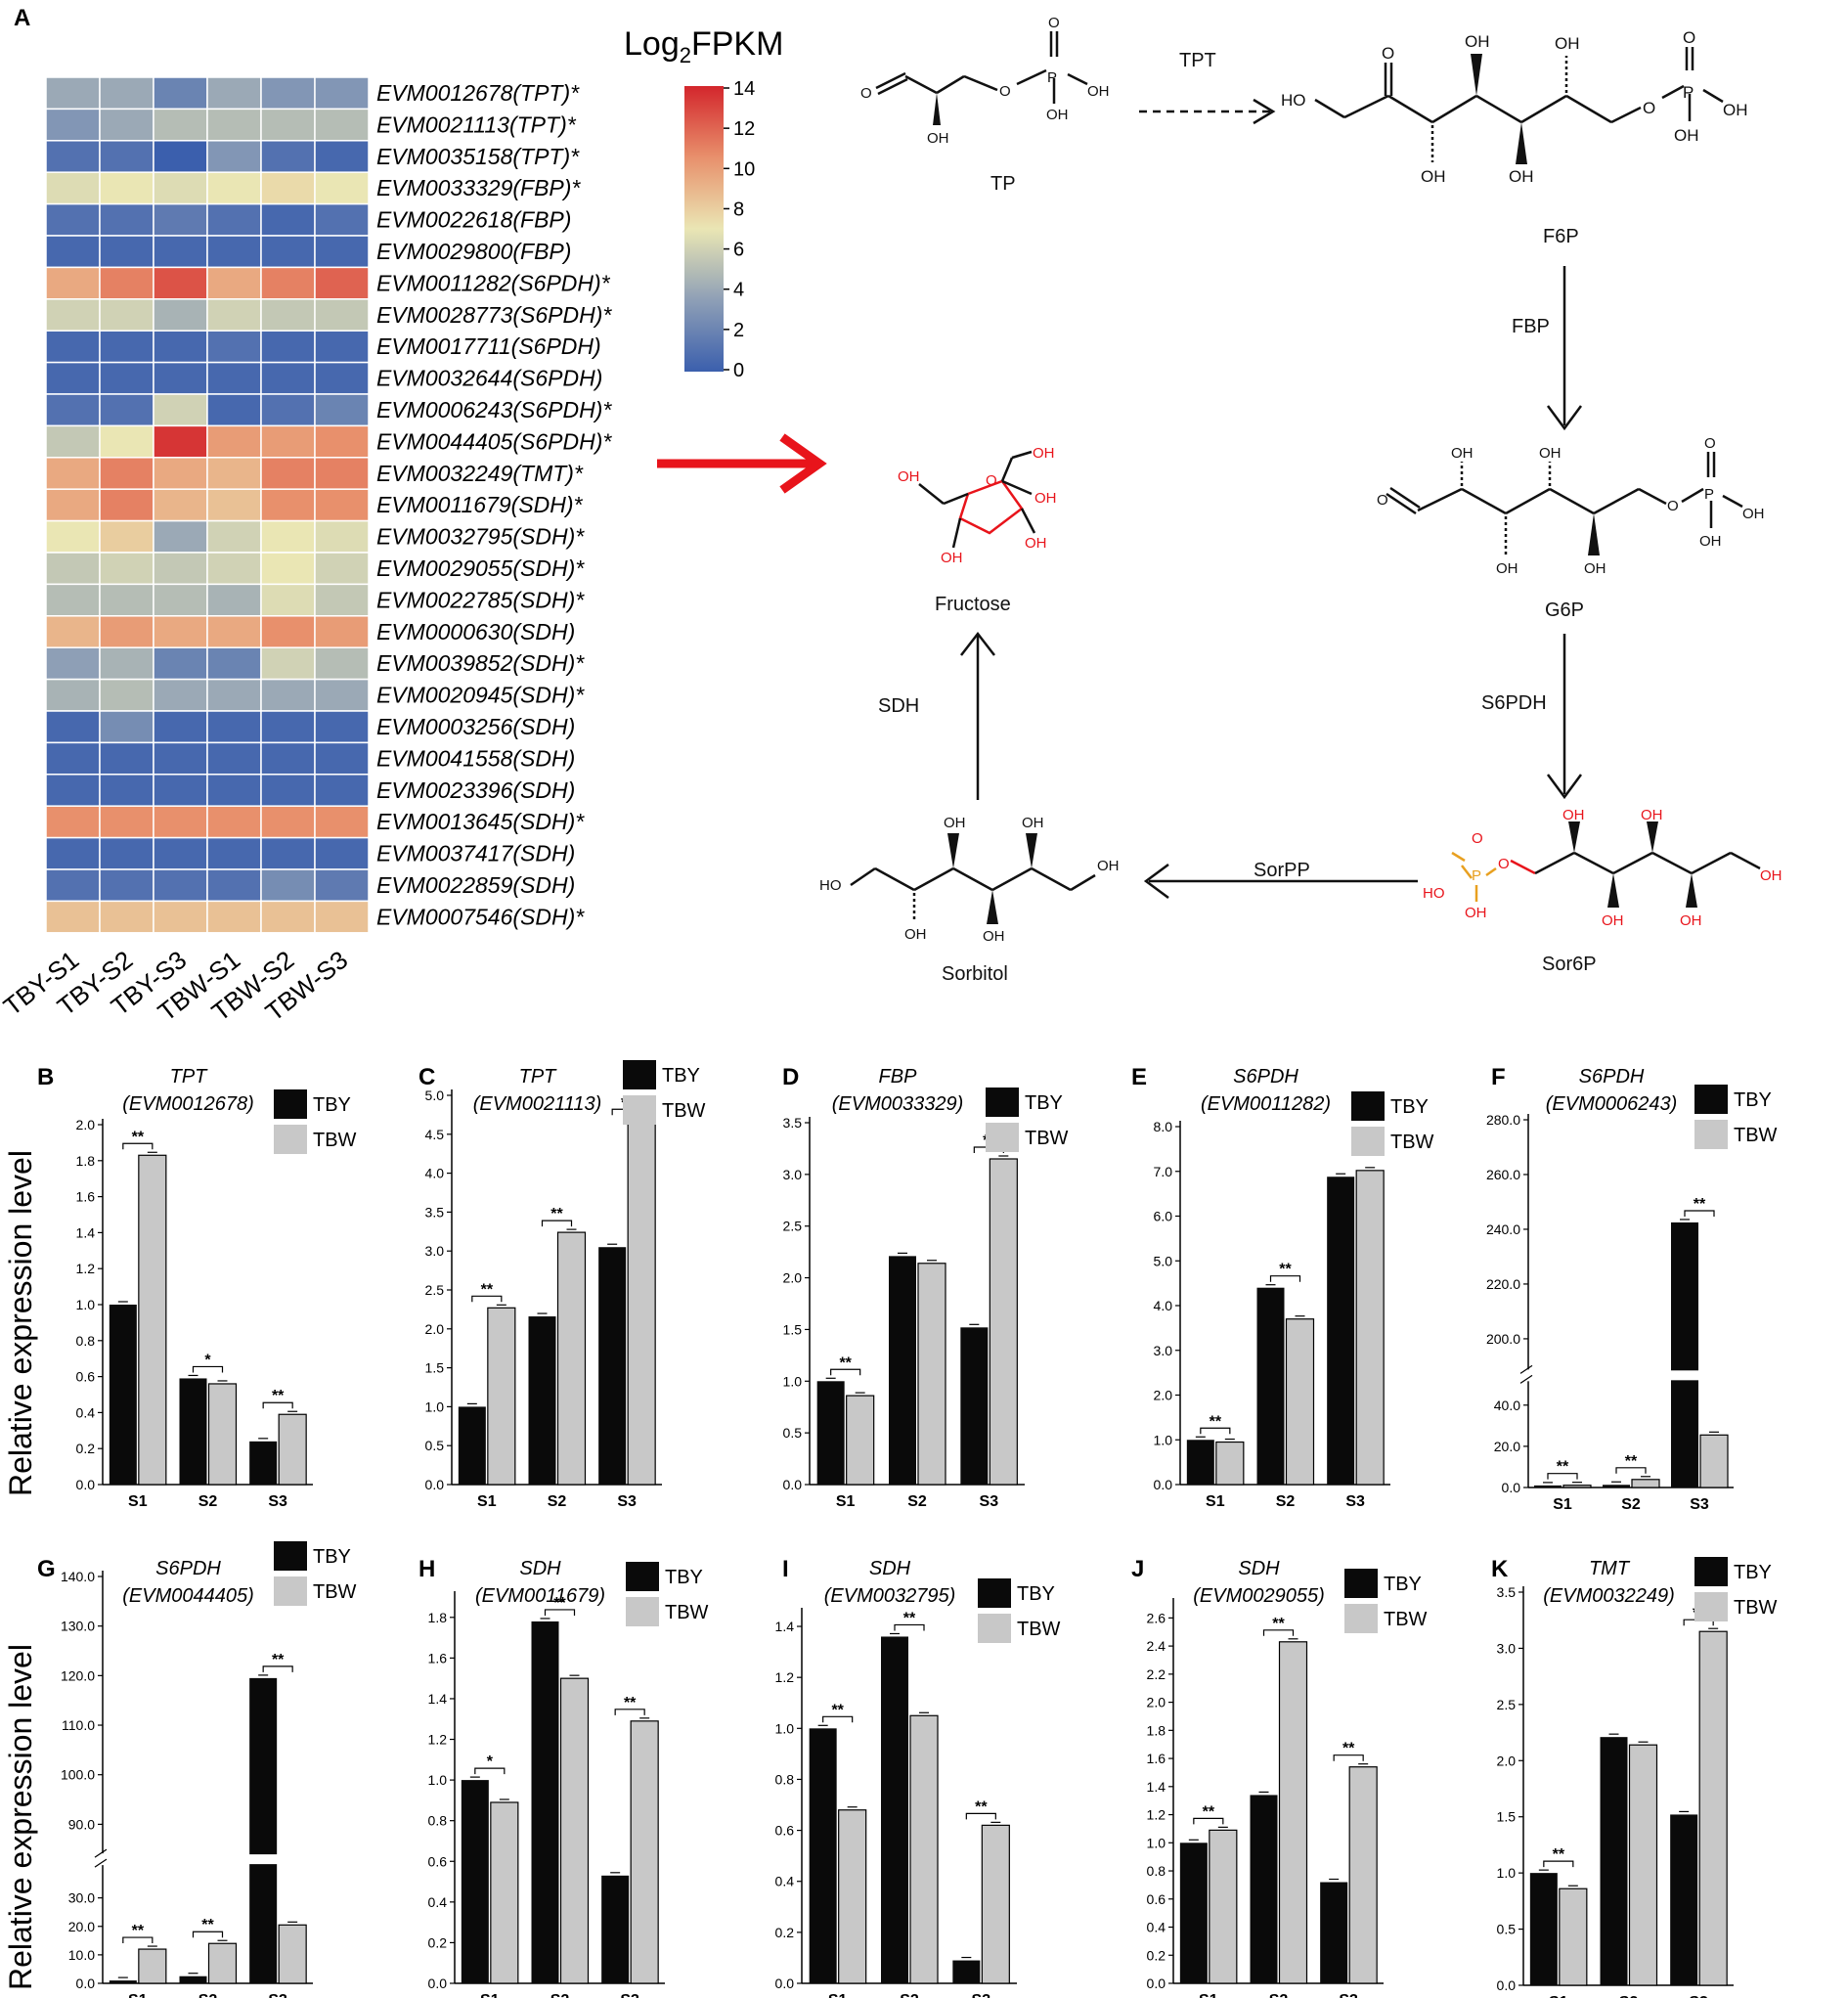 The height and width of the screenshot is (1998, 1848). What do you see at coordinates (86, 1341) in the screenshot?
I see `y-tick-label: 0.8` at bounding box center [86, 1341].